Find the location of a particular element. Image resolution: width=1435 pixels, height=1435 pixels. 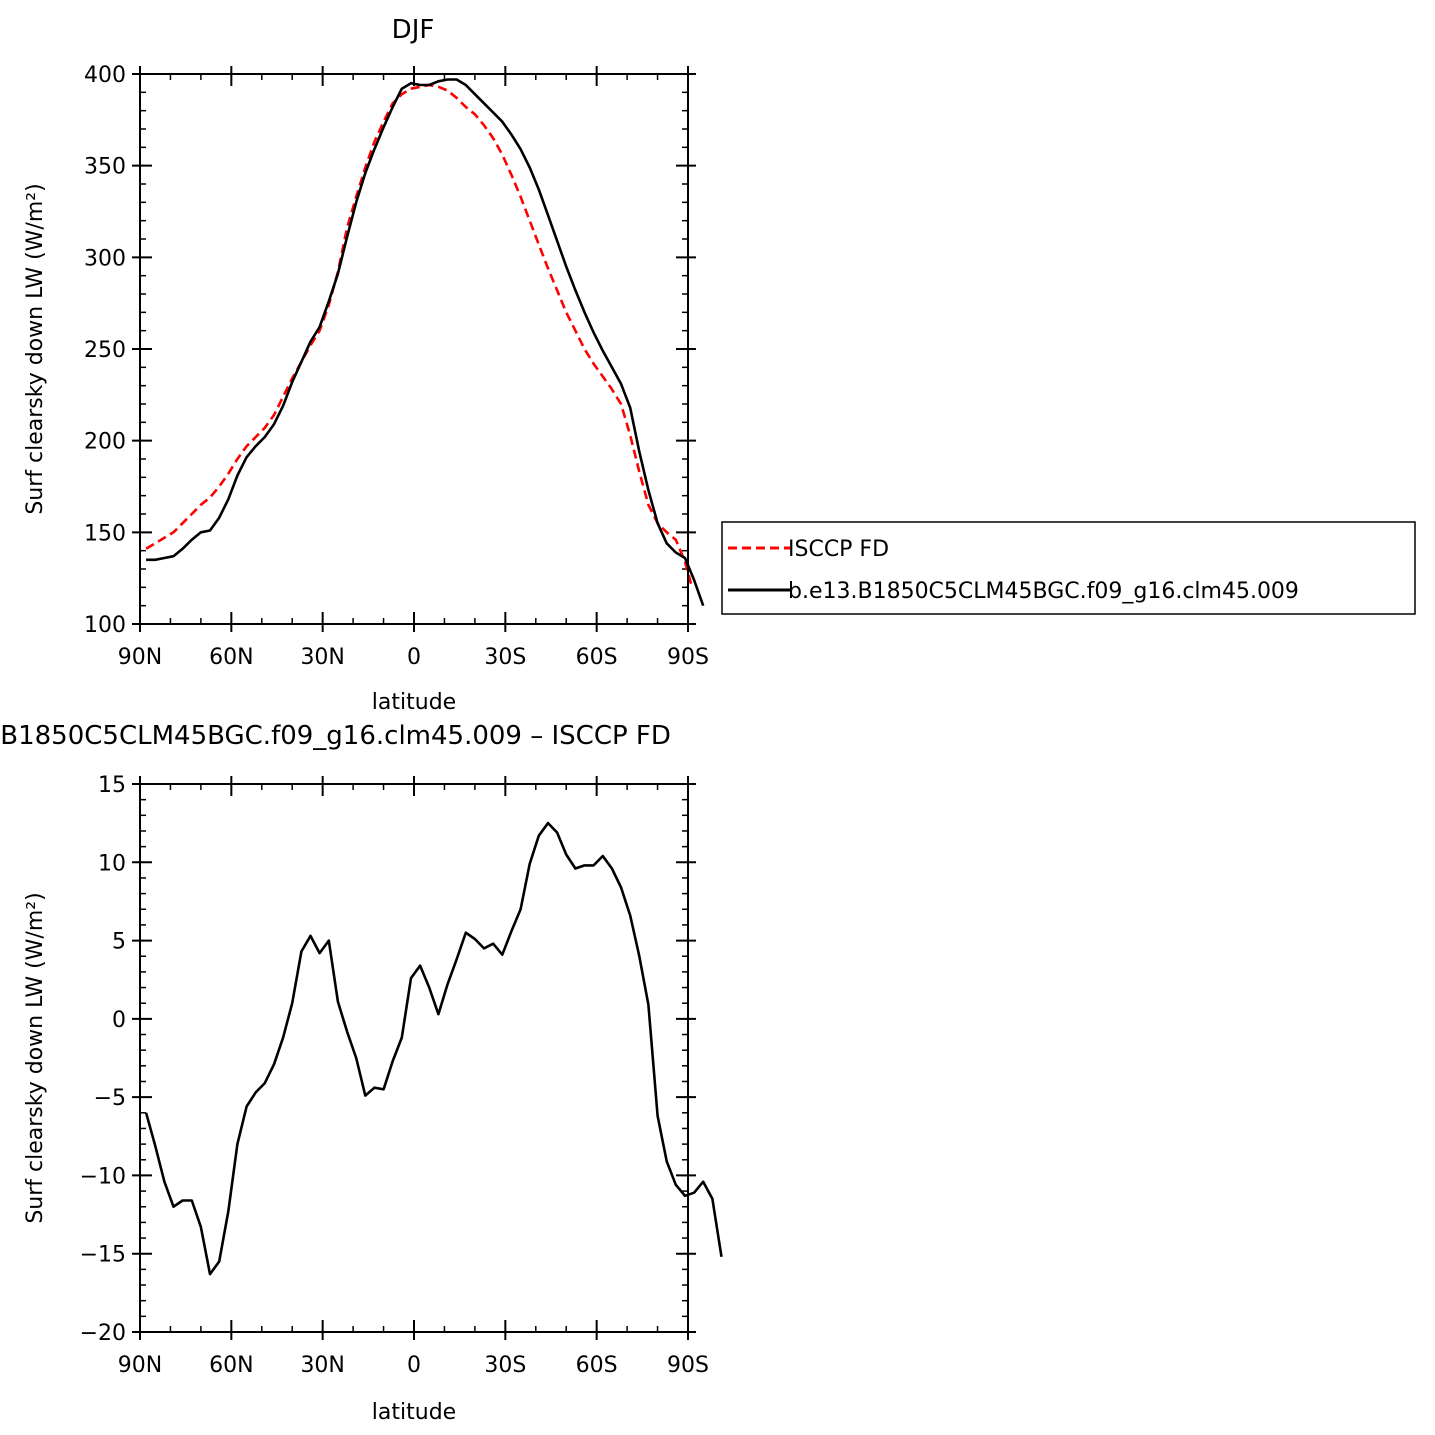

bottom-y-tick-label: 10 is located at coordinates (112, 863).